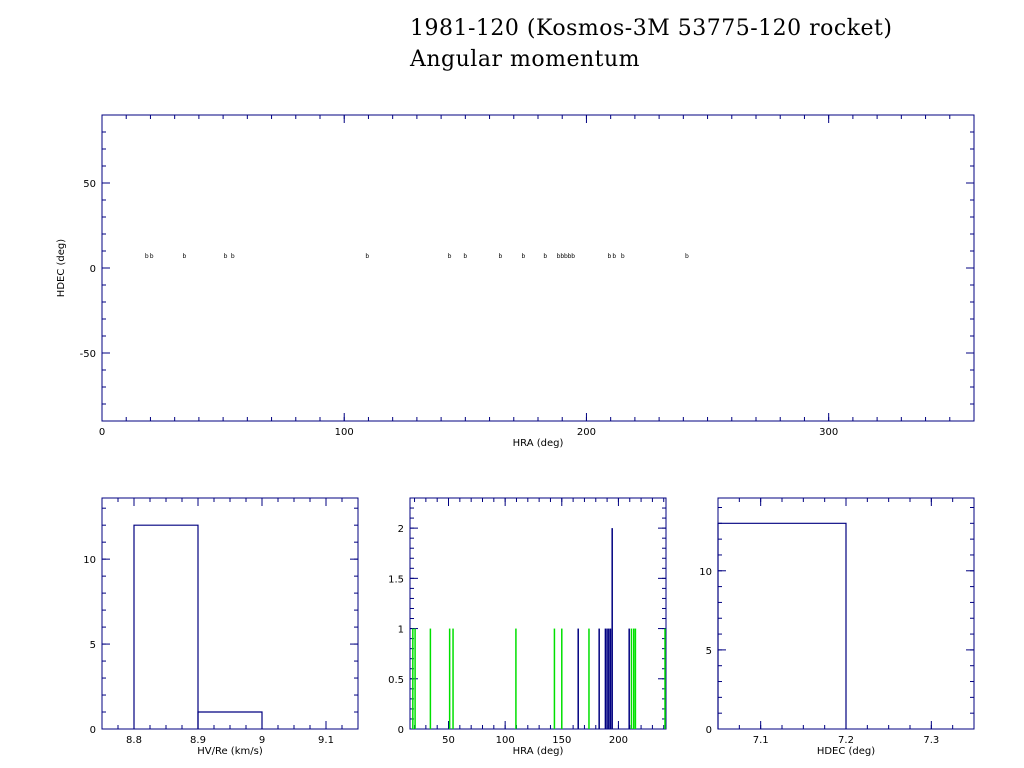  Describe the element at coordinates (401, 630) in the screenshot. I see `y-tick-label: 1` at that location.